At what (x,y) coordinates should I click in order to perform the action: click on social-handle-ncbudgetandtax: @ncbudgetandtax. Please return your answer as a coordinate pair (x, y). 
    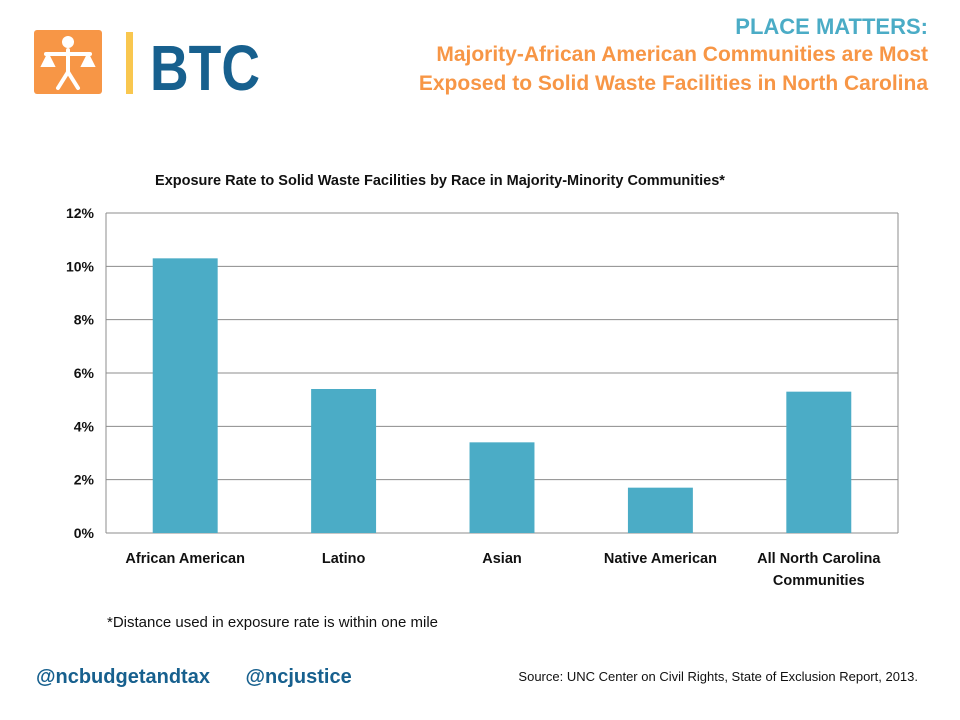
    Looking at the image, I should click on (123, 677).